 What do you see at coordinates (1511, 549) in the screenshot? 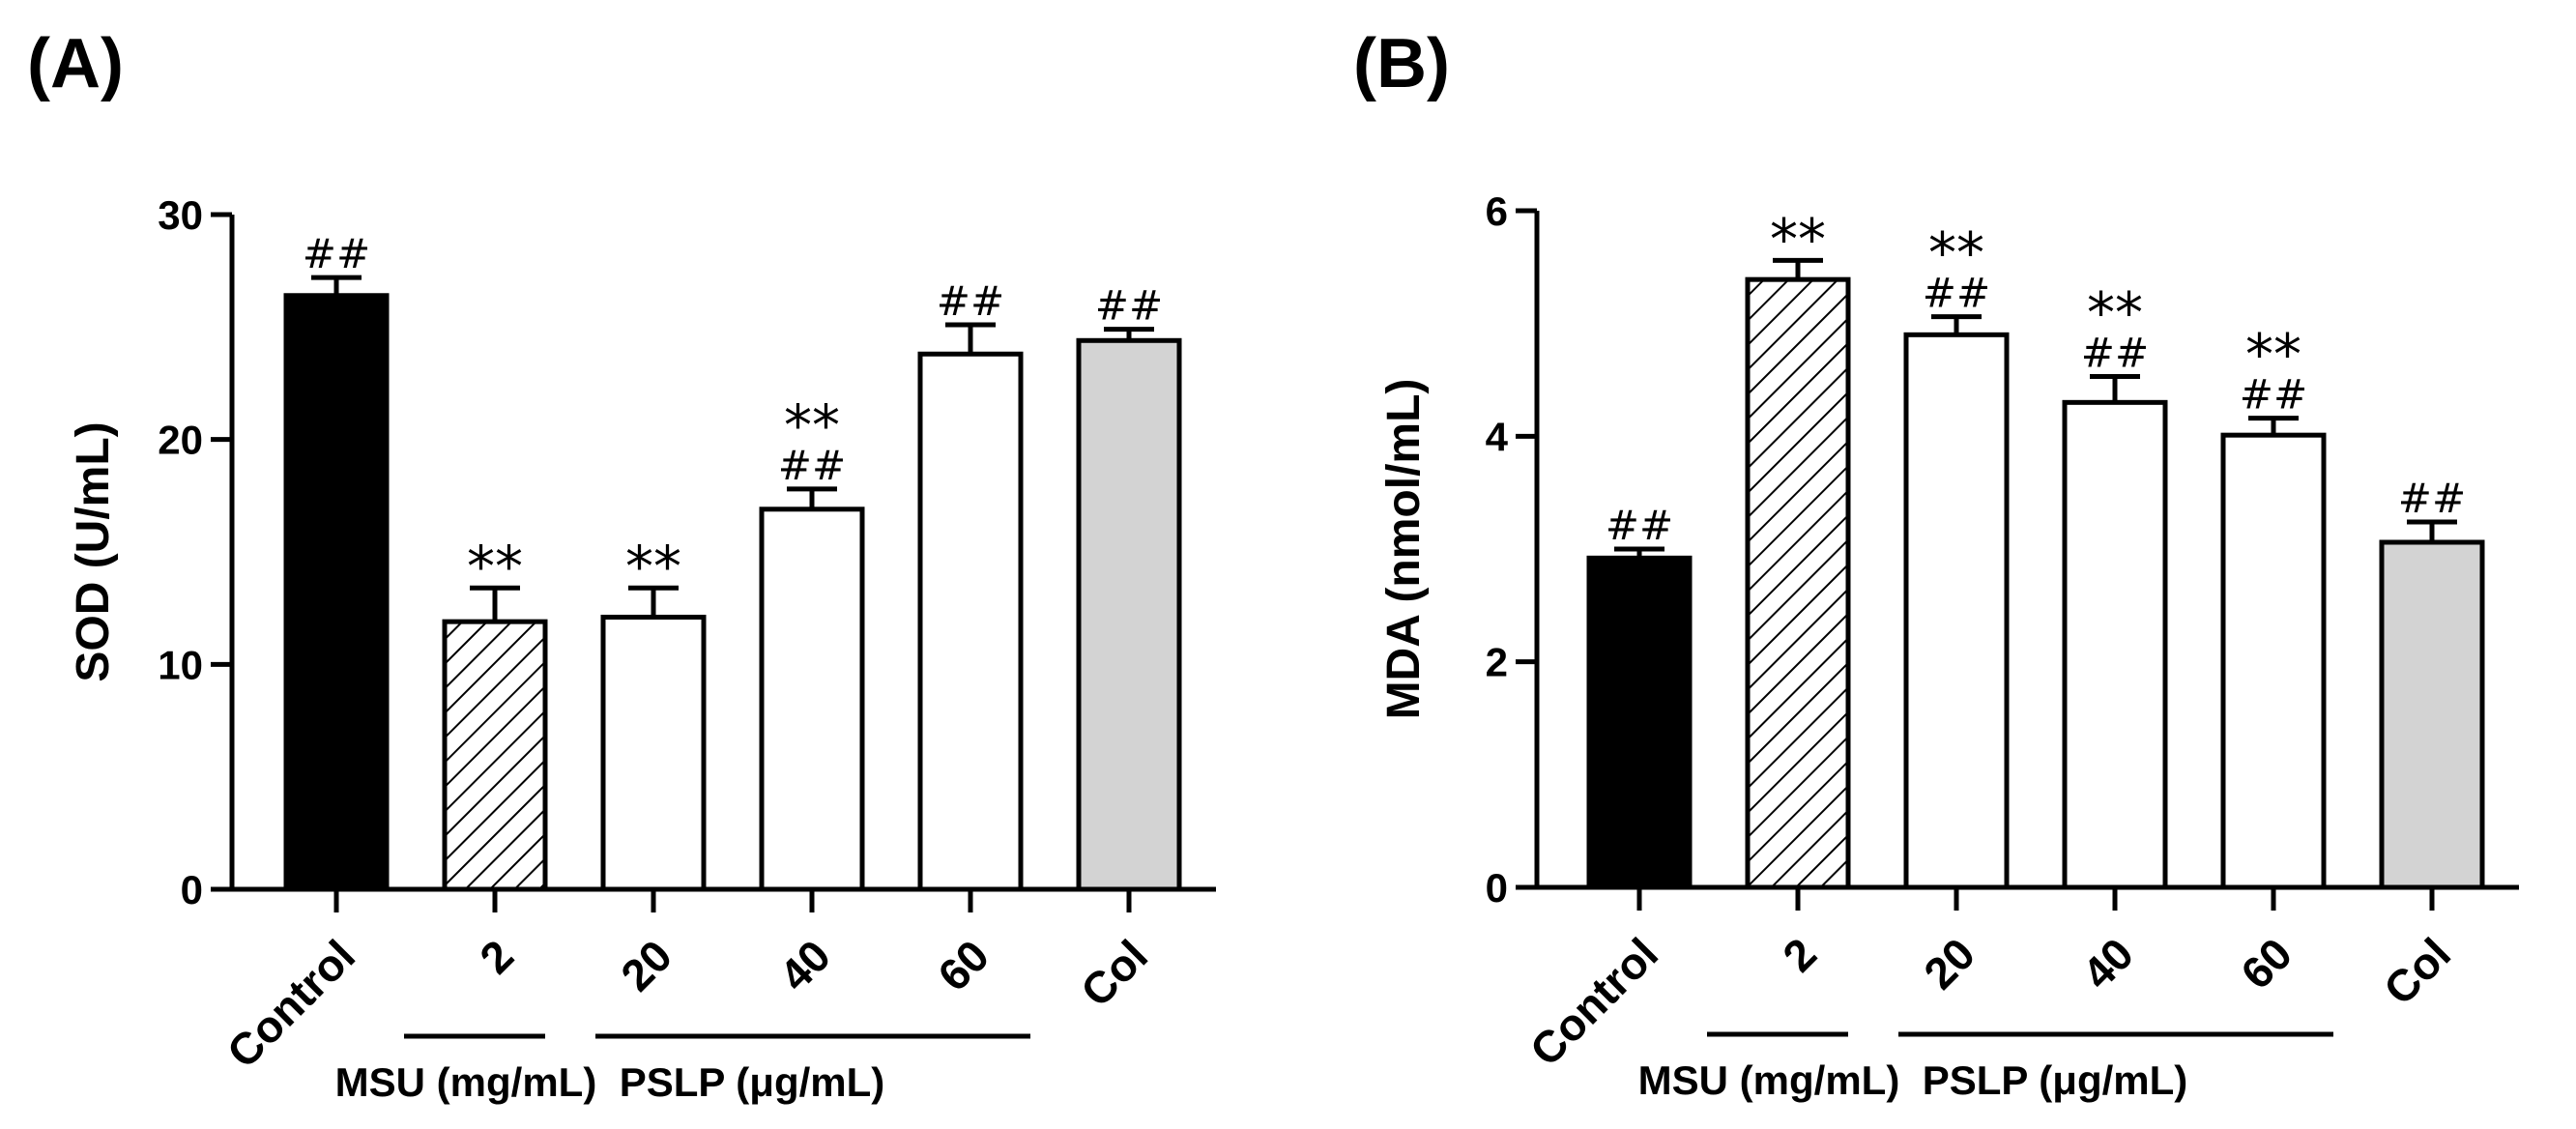
I see `y-ticks: 0 2 4 6` at bounding box center [1511, 549].